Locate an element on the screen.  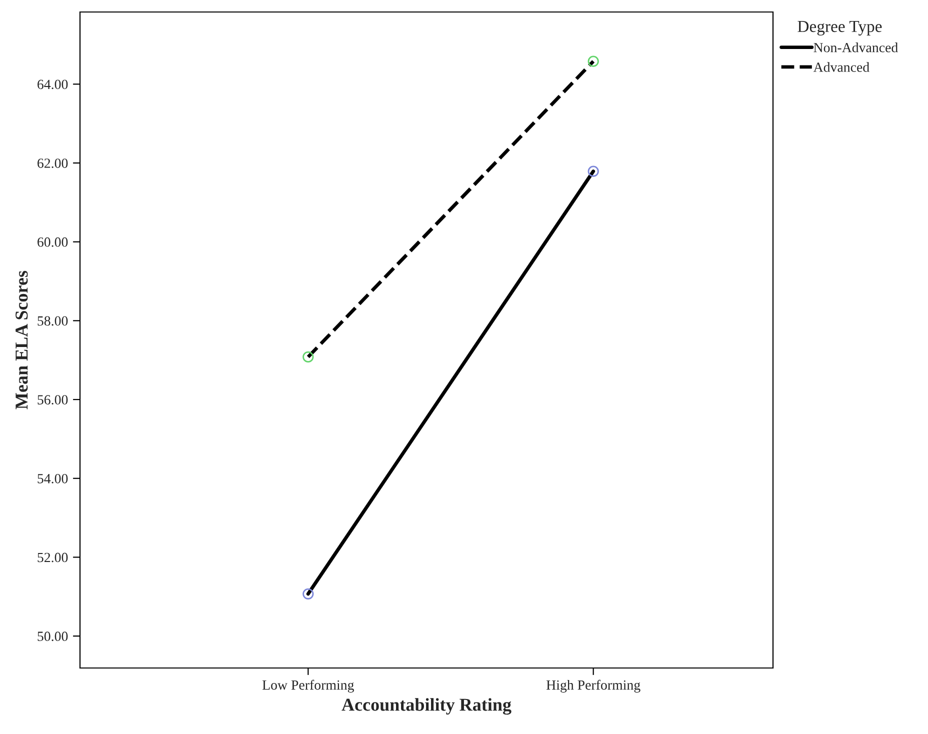
legend-label: Advanced is located at coordinates (841, 67).